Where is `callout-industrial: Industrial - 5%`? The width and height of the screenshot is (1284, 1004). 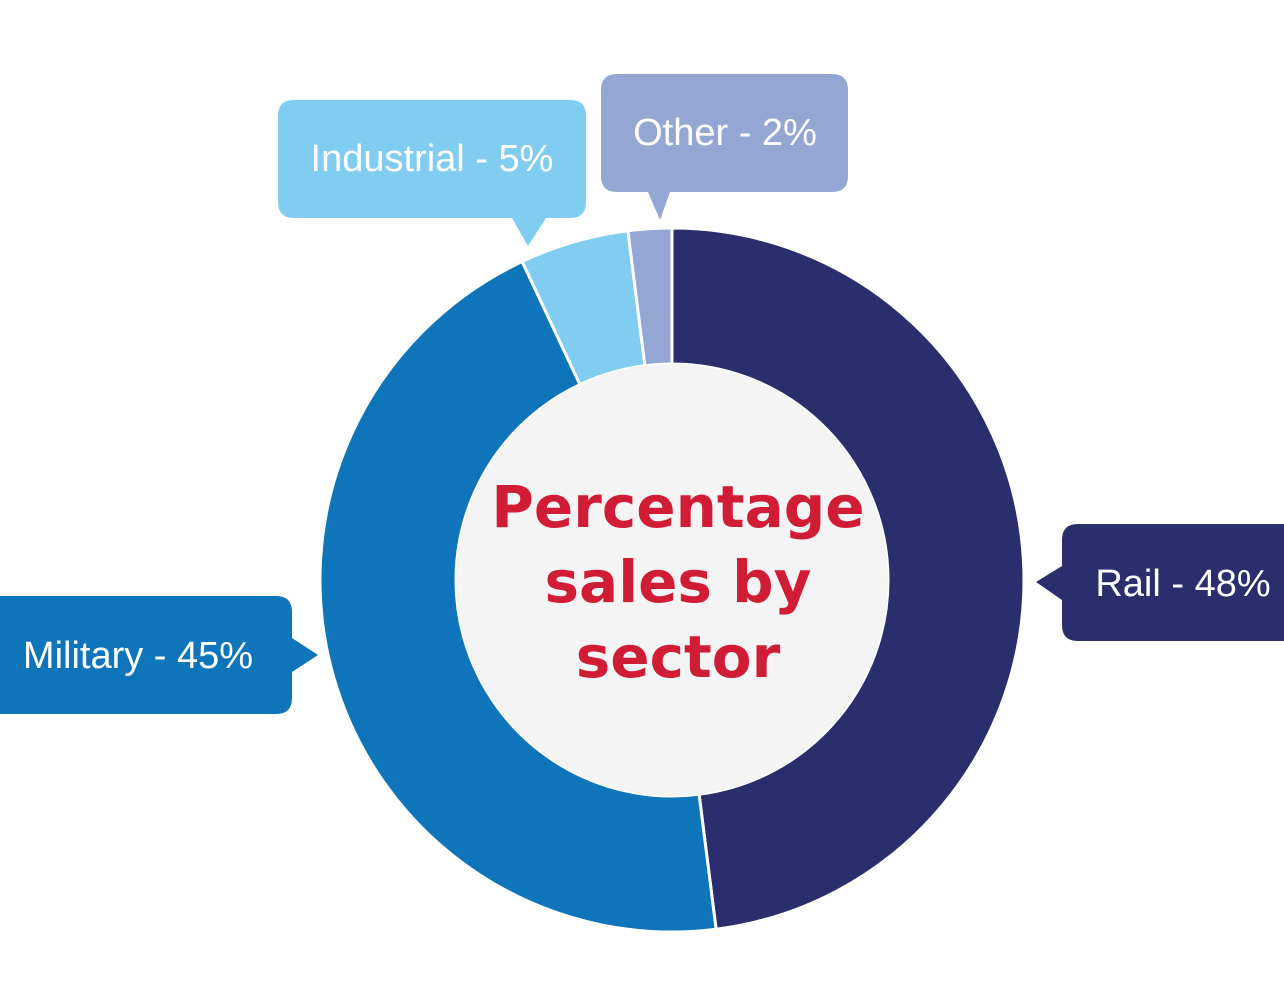 callout-industrial: Industrial - 5% is located at coordinates (432, 173).